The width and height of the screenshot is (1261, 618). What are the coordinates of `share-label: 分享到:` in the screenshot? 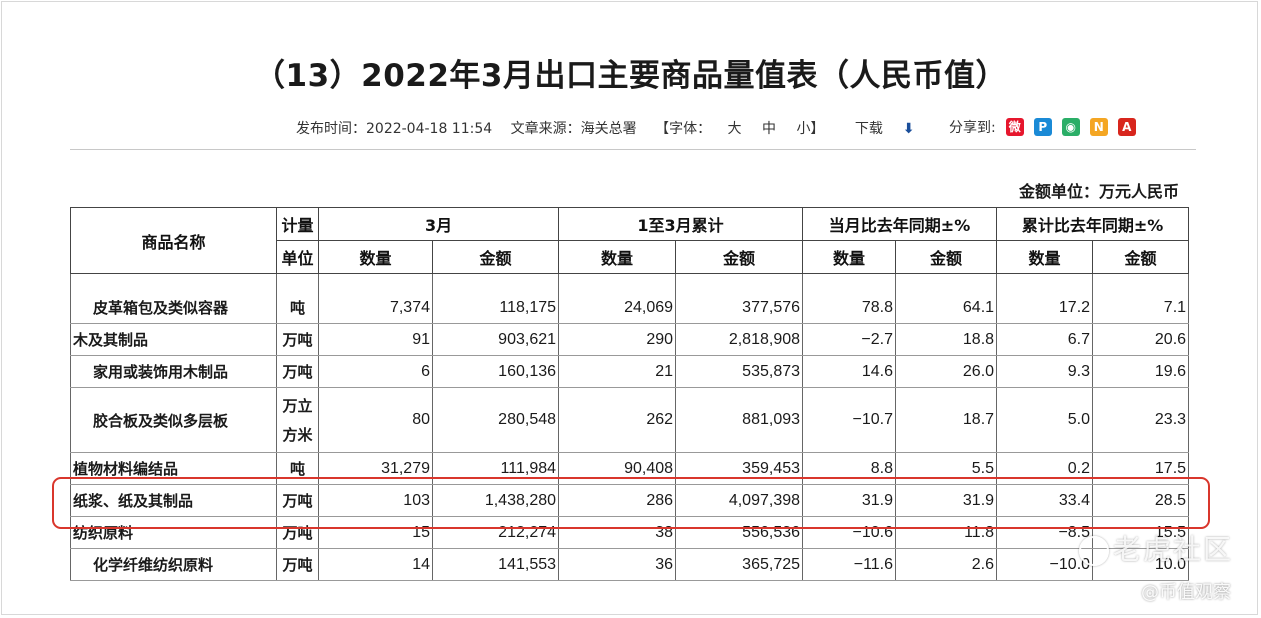 It's located at (972, 128).